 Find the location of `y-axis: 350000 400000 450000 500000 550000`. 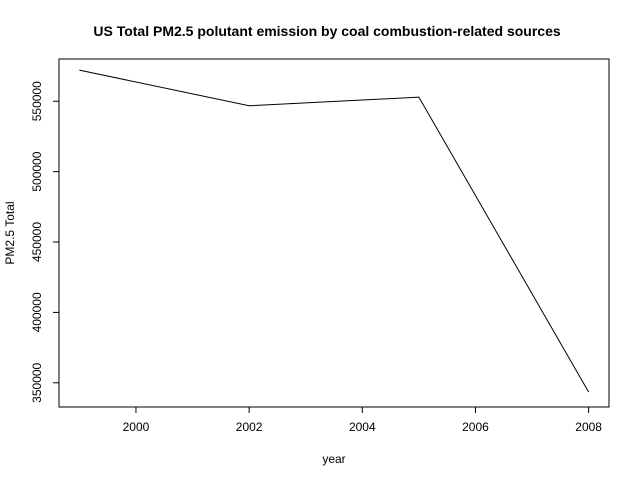

y-axis: 350000 400000 450000 500000 550000 is located at coordinates (44, 242).